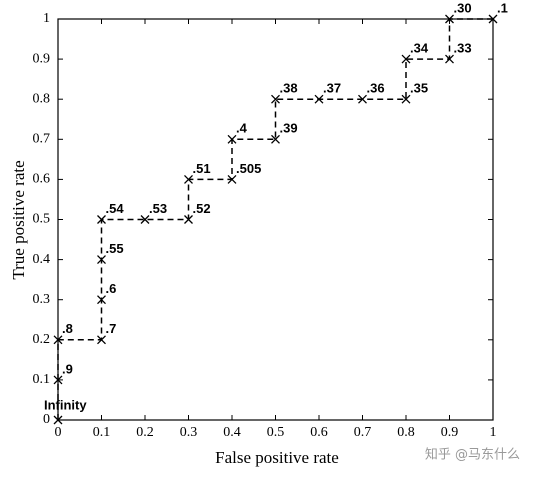 This screenshot has height=477, width=535. Describe the element at coordinates (319, 432) in the screenshot. I see `x-tick-label: 0.6` at that location.